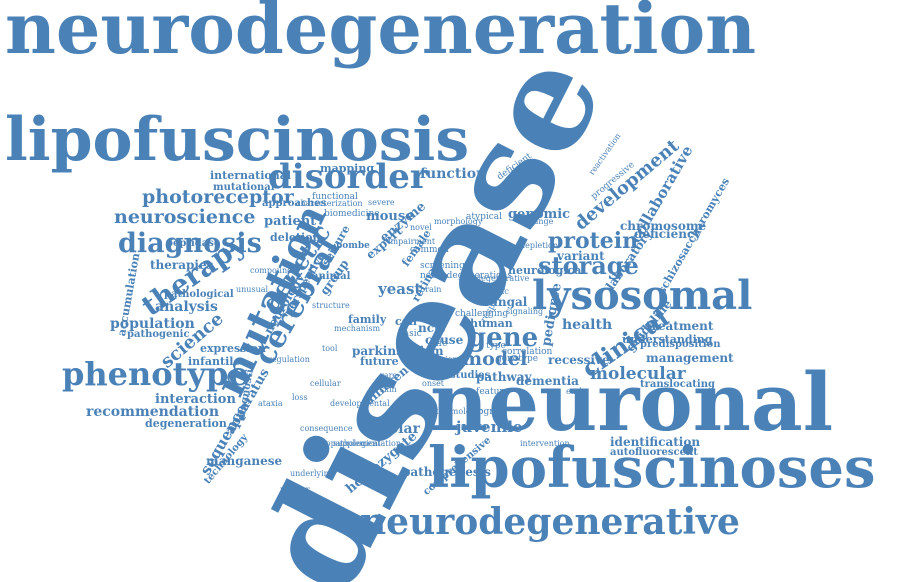  I want to click on cloud-word: recommendation, so click(153, 412).